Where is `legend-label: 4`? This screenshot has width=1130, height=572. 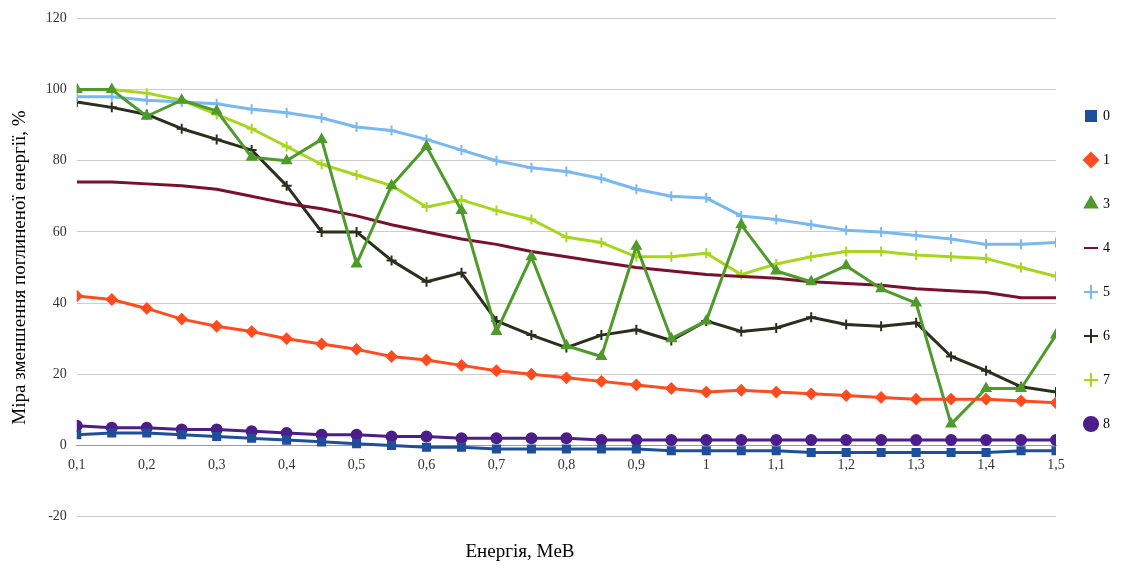 legend-label: 4 is located at coordinates (1106, 247).